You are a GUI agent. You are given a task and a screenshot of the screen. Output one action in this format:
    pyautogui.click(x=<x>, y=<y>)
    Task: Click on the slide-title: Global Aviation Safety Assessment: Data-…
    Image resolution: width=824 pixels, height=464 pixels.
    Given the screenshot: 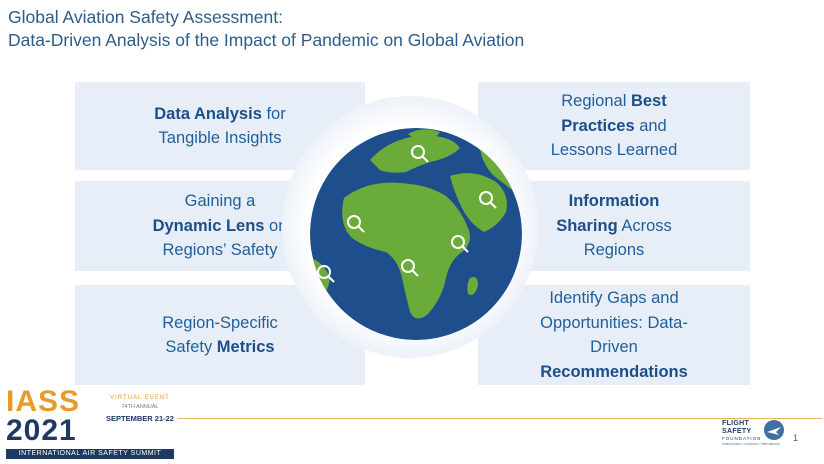 What is the action you would take?
    pyautogui.click(x=358, y=29)
    